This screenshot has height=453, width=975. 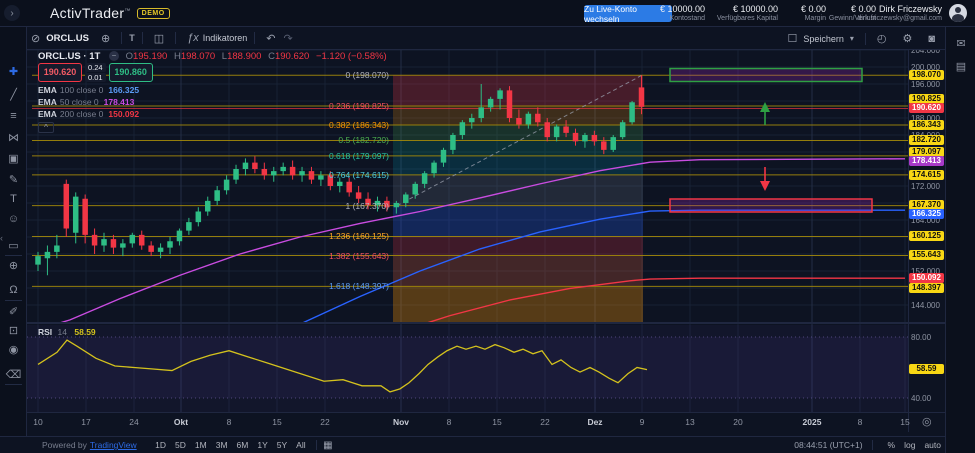 What do you see at coordinates (67, 38) in the screenshot?
I see `symbol-search: ORCL.US` at bounding box center [67, 38].